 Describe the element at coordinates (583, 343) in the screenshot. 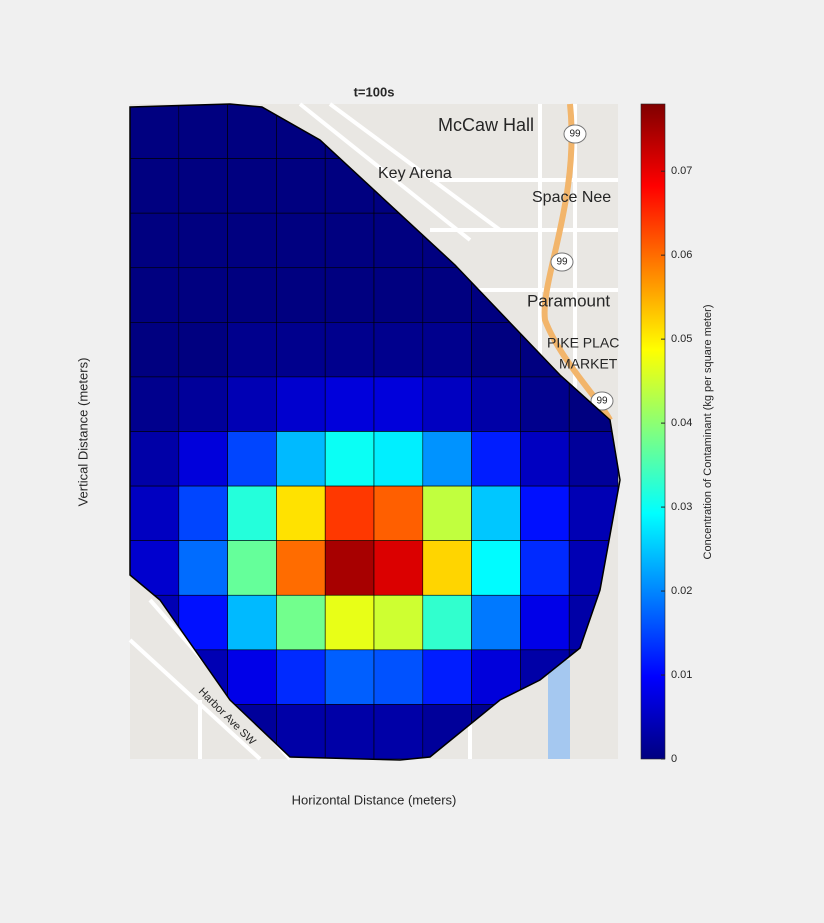

I see `map-label: PIKE PLAC` at that location.